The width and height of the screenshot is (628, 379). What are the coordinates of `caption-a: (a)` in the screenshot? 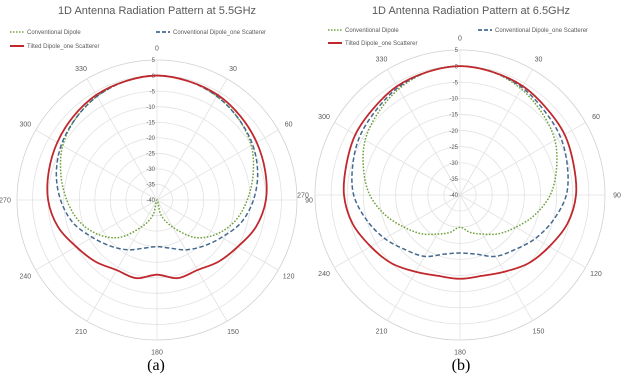 It's located at (156, 365).